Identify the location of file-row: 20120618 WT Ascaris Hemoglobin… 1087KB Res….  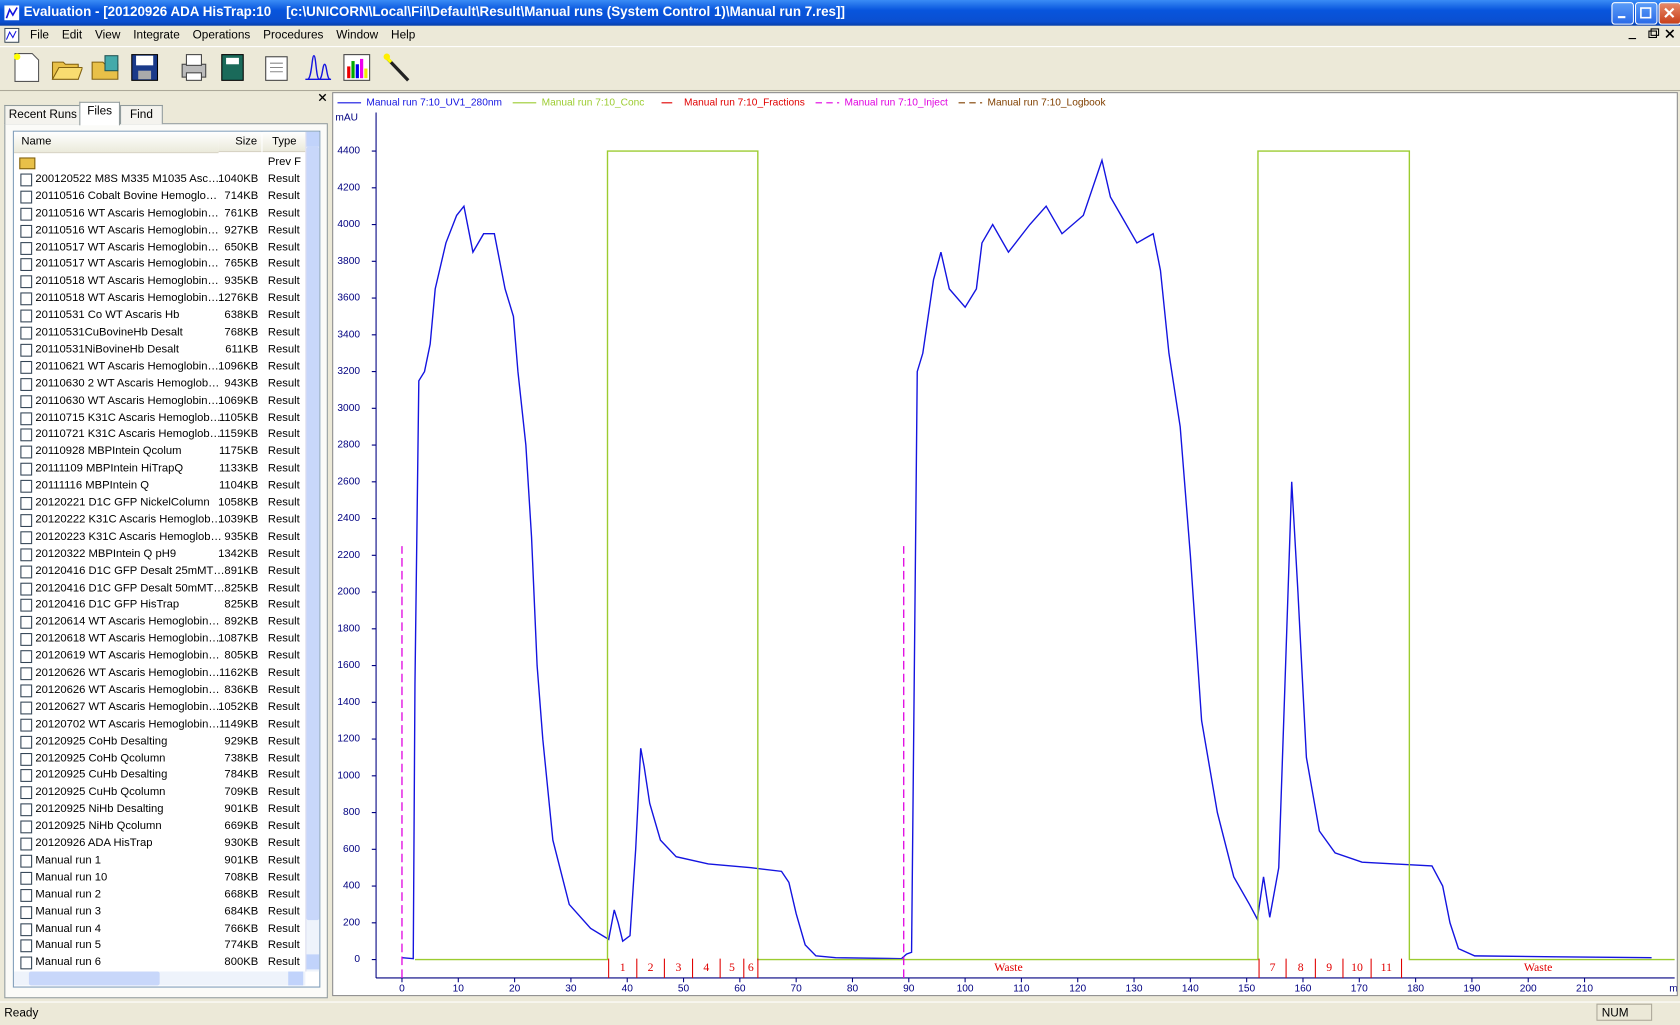
(159, 639).